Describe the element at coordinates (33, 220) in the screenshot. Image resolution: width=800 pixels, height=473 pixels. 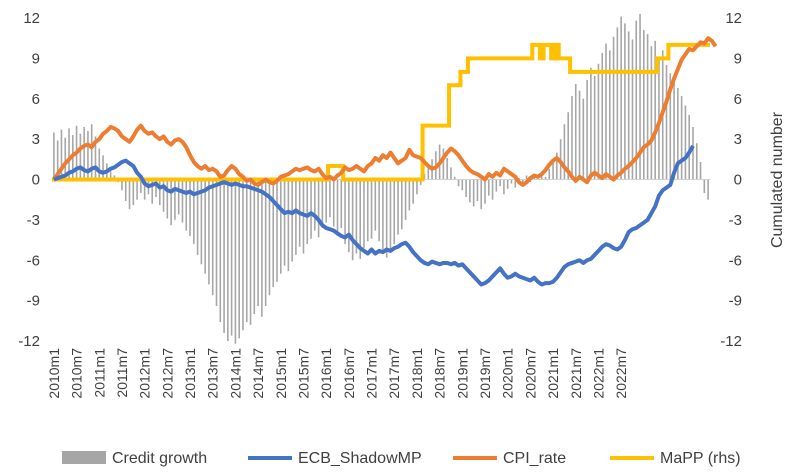
I see `left-y-tick-label: -3` at that location.